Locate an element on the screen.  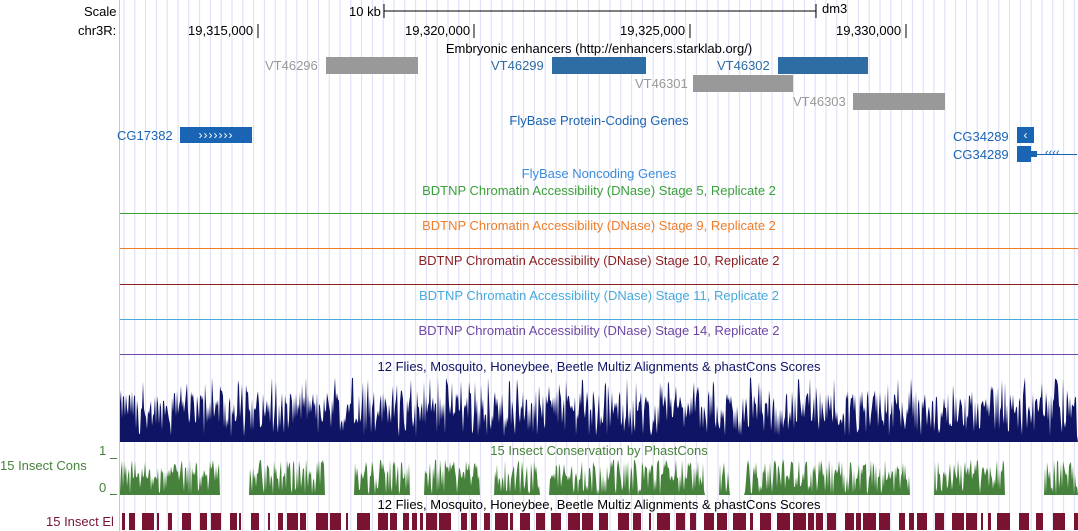
dnase-stage14-signal is located at coordinates (599, 354).